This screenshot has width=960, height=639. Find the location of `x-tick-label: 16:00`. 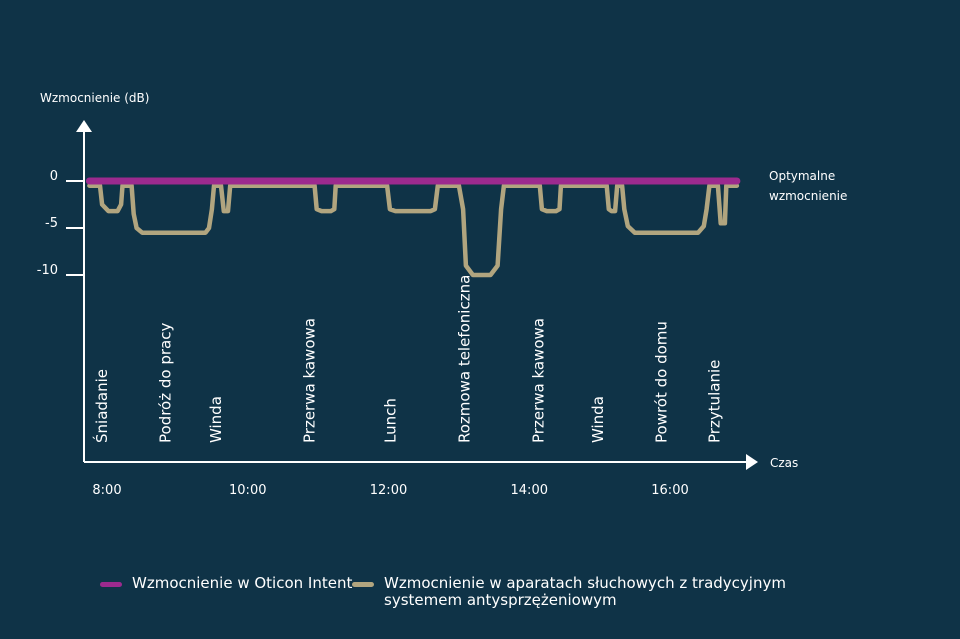

x-tick-label: 16:00 is located at coordinates (669, 490).